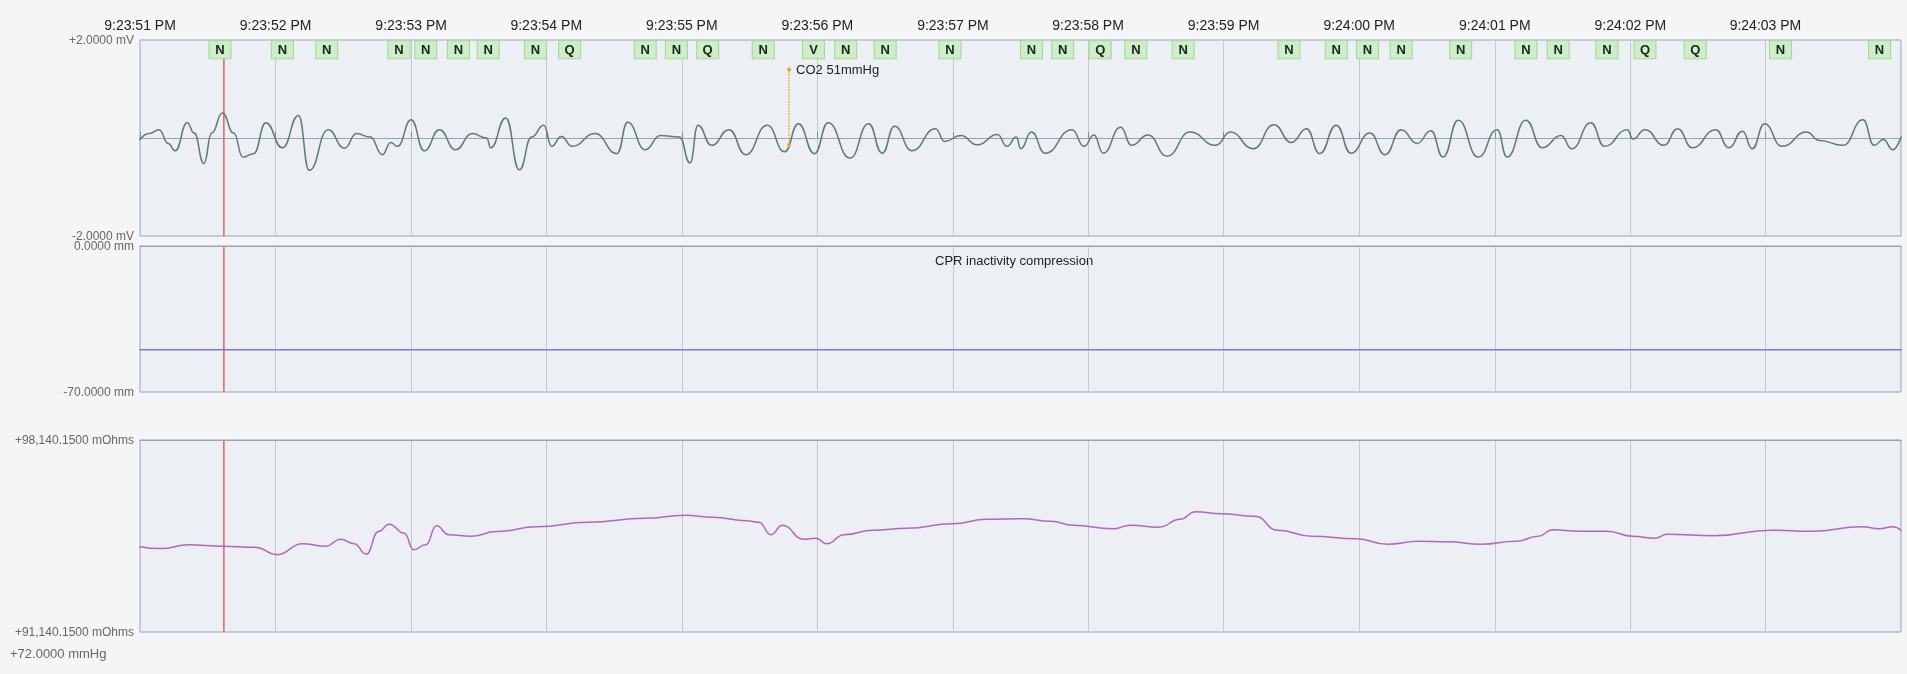 Image resolution: width=1907 pixels, height=674 pixels. I want to click on y-tick-label: +98,140.1500 mOhms, so click(74, 440).